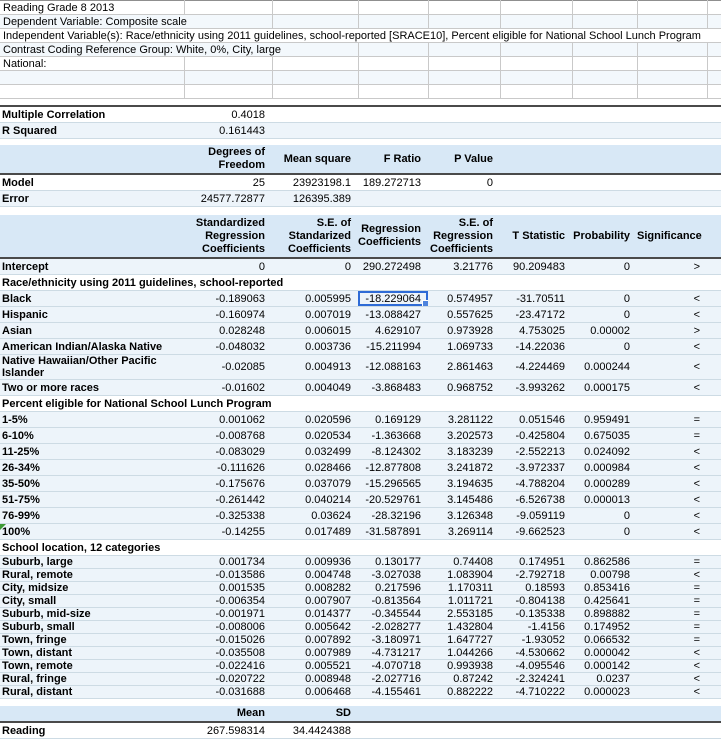 This screenshot has width=721, height=747. What do you see at coordinates (92, 692) in the screenshot?
I see `row-label-cell: Rural, distant` at bounding box center [92, 692].